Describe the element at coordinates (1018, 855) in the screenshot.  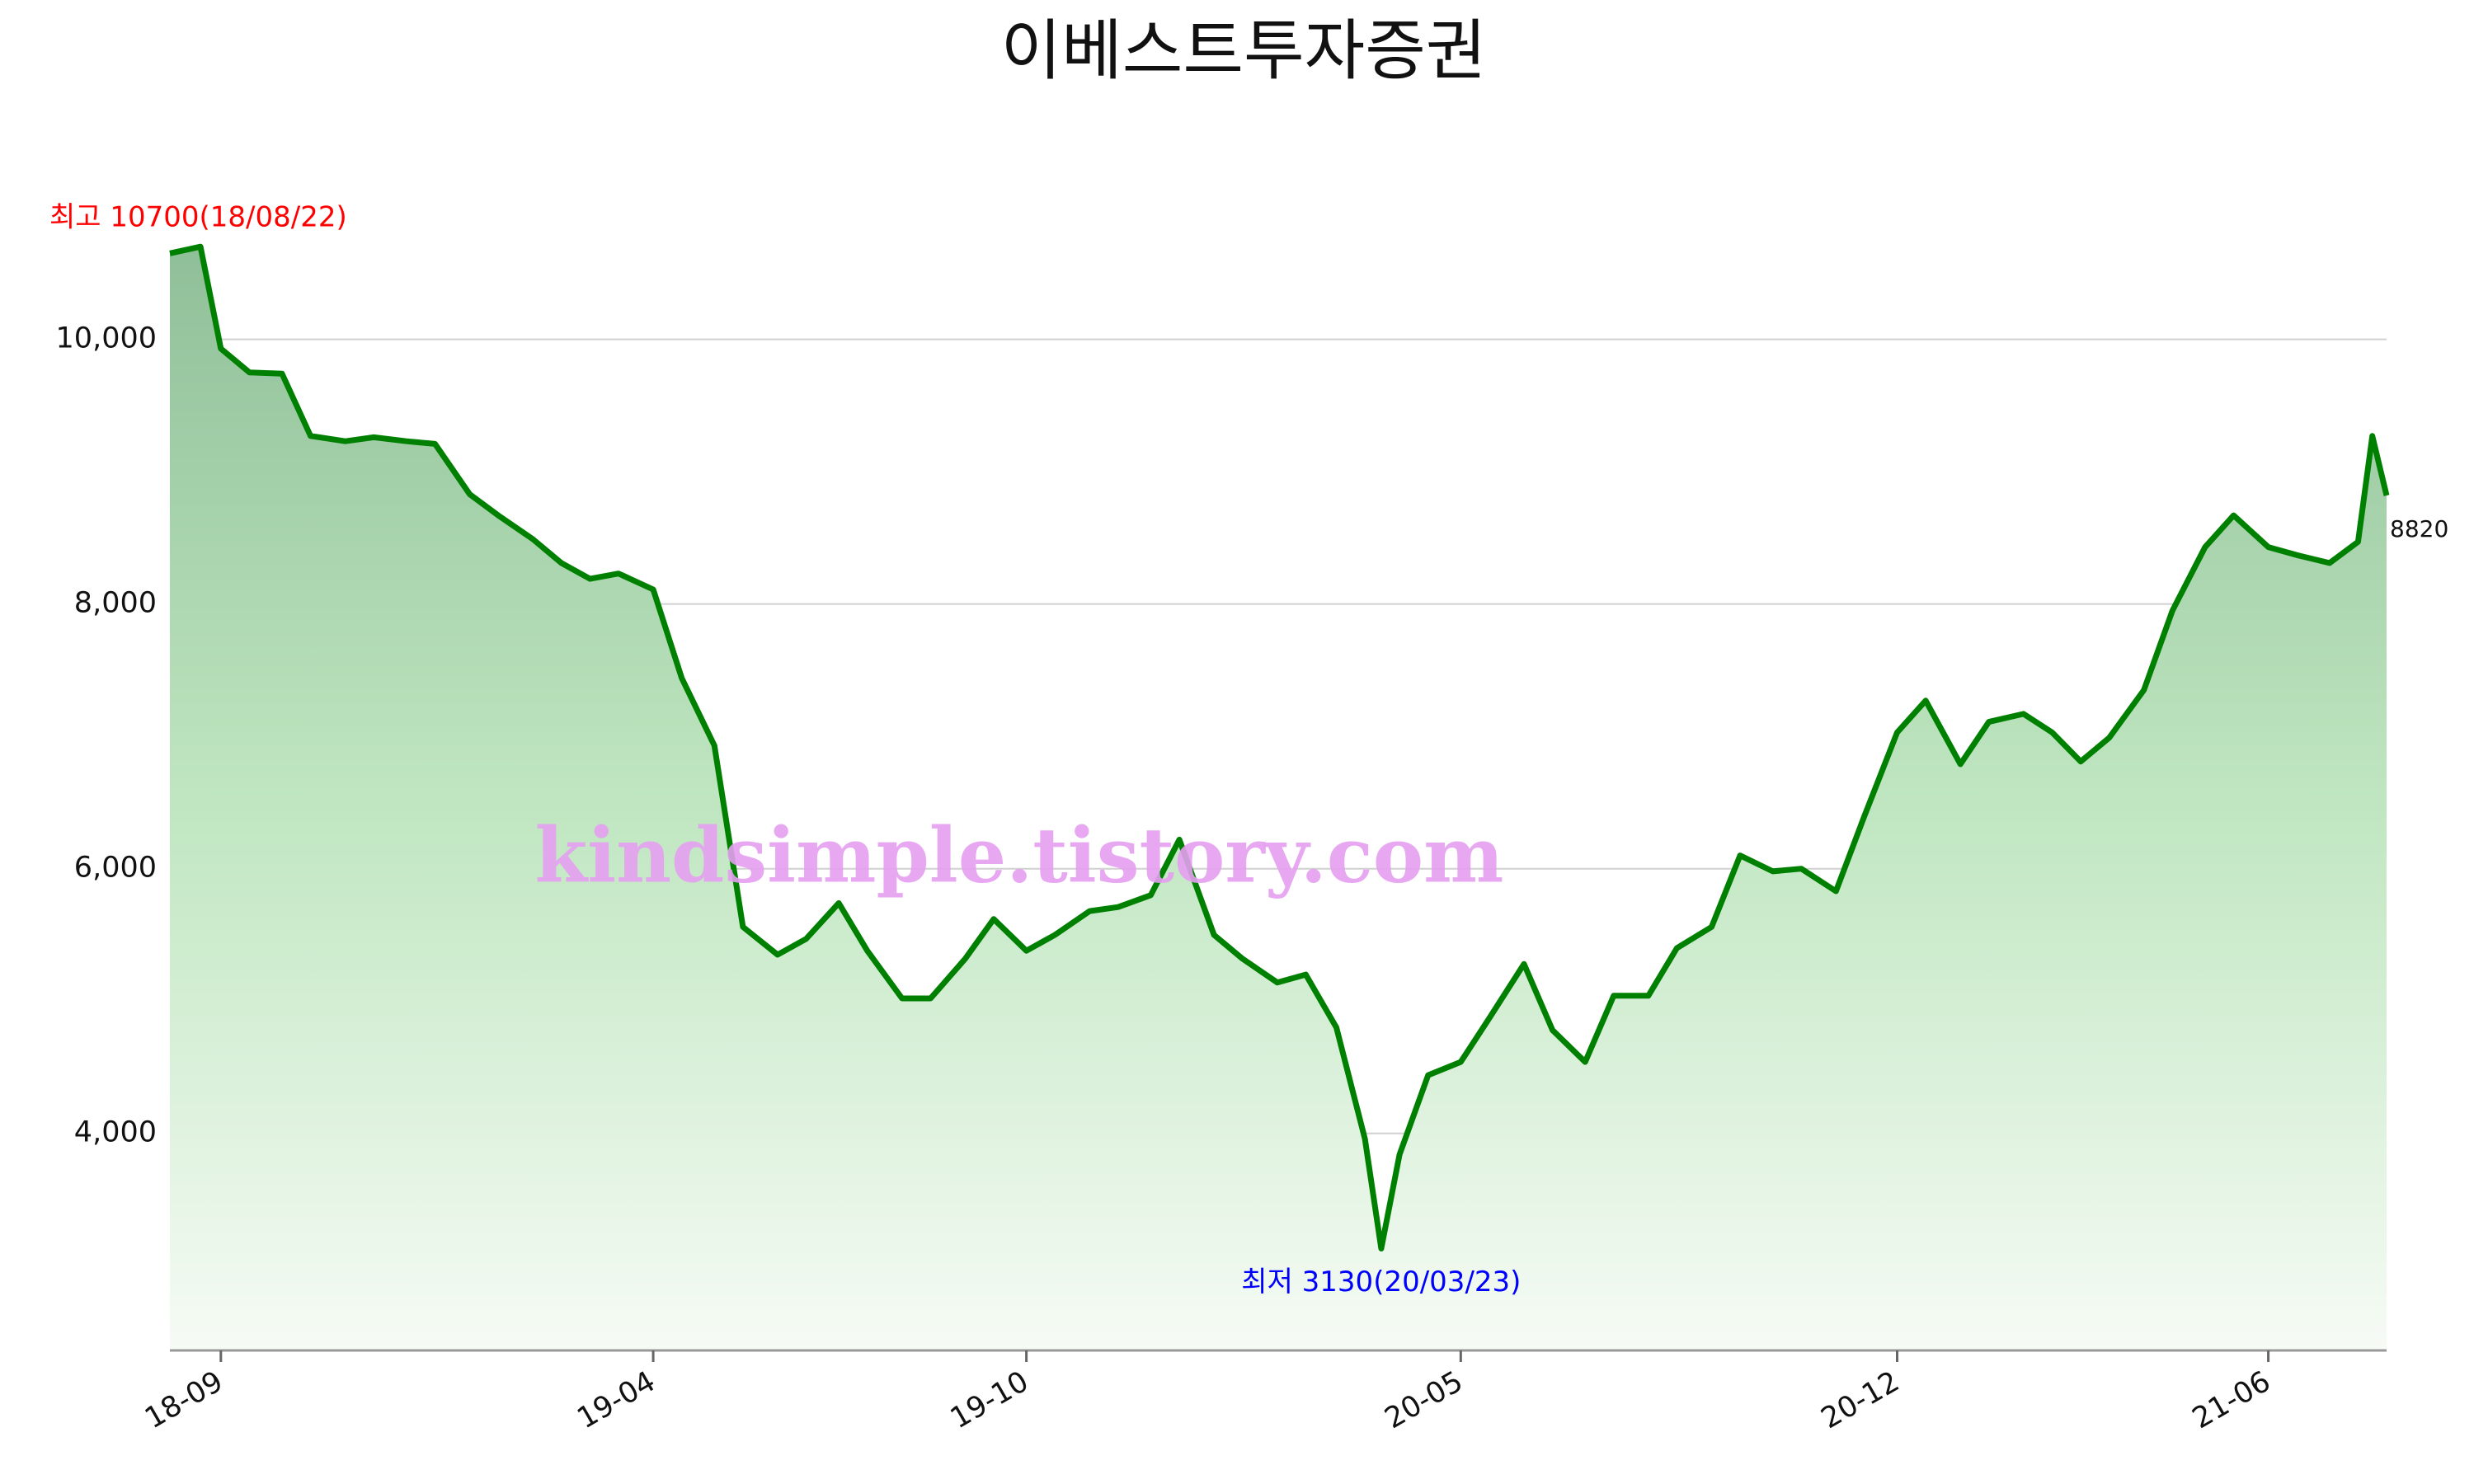
I see `watermark: kindsimple.tistory.com` at that location.